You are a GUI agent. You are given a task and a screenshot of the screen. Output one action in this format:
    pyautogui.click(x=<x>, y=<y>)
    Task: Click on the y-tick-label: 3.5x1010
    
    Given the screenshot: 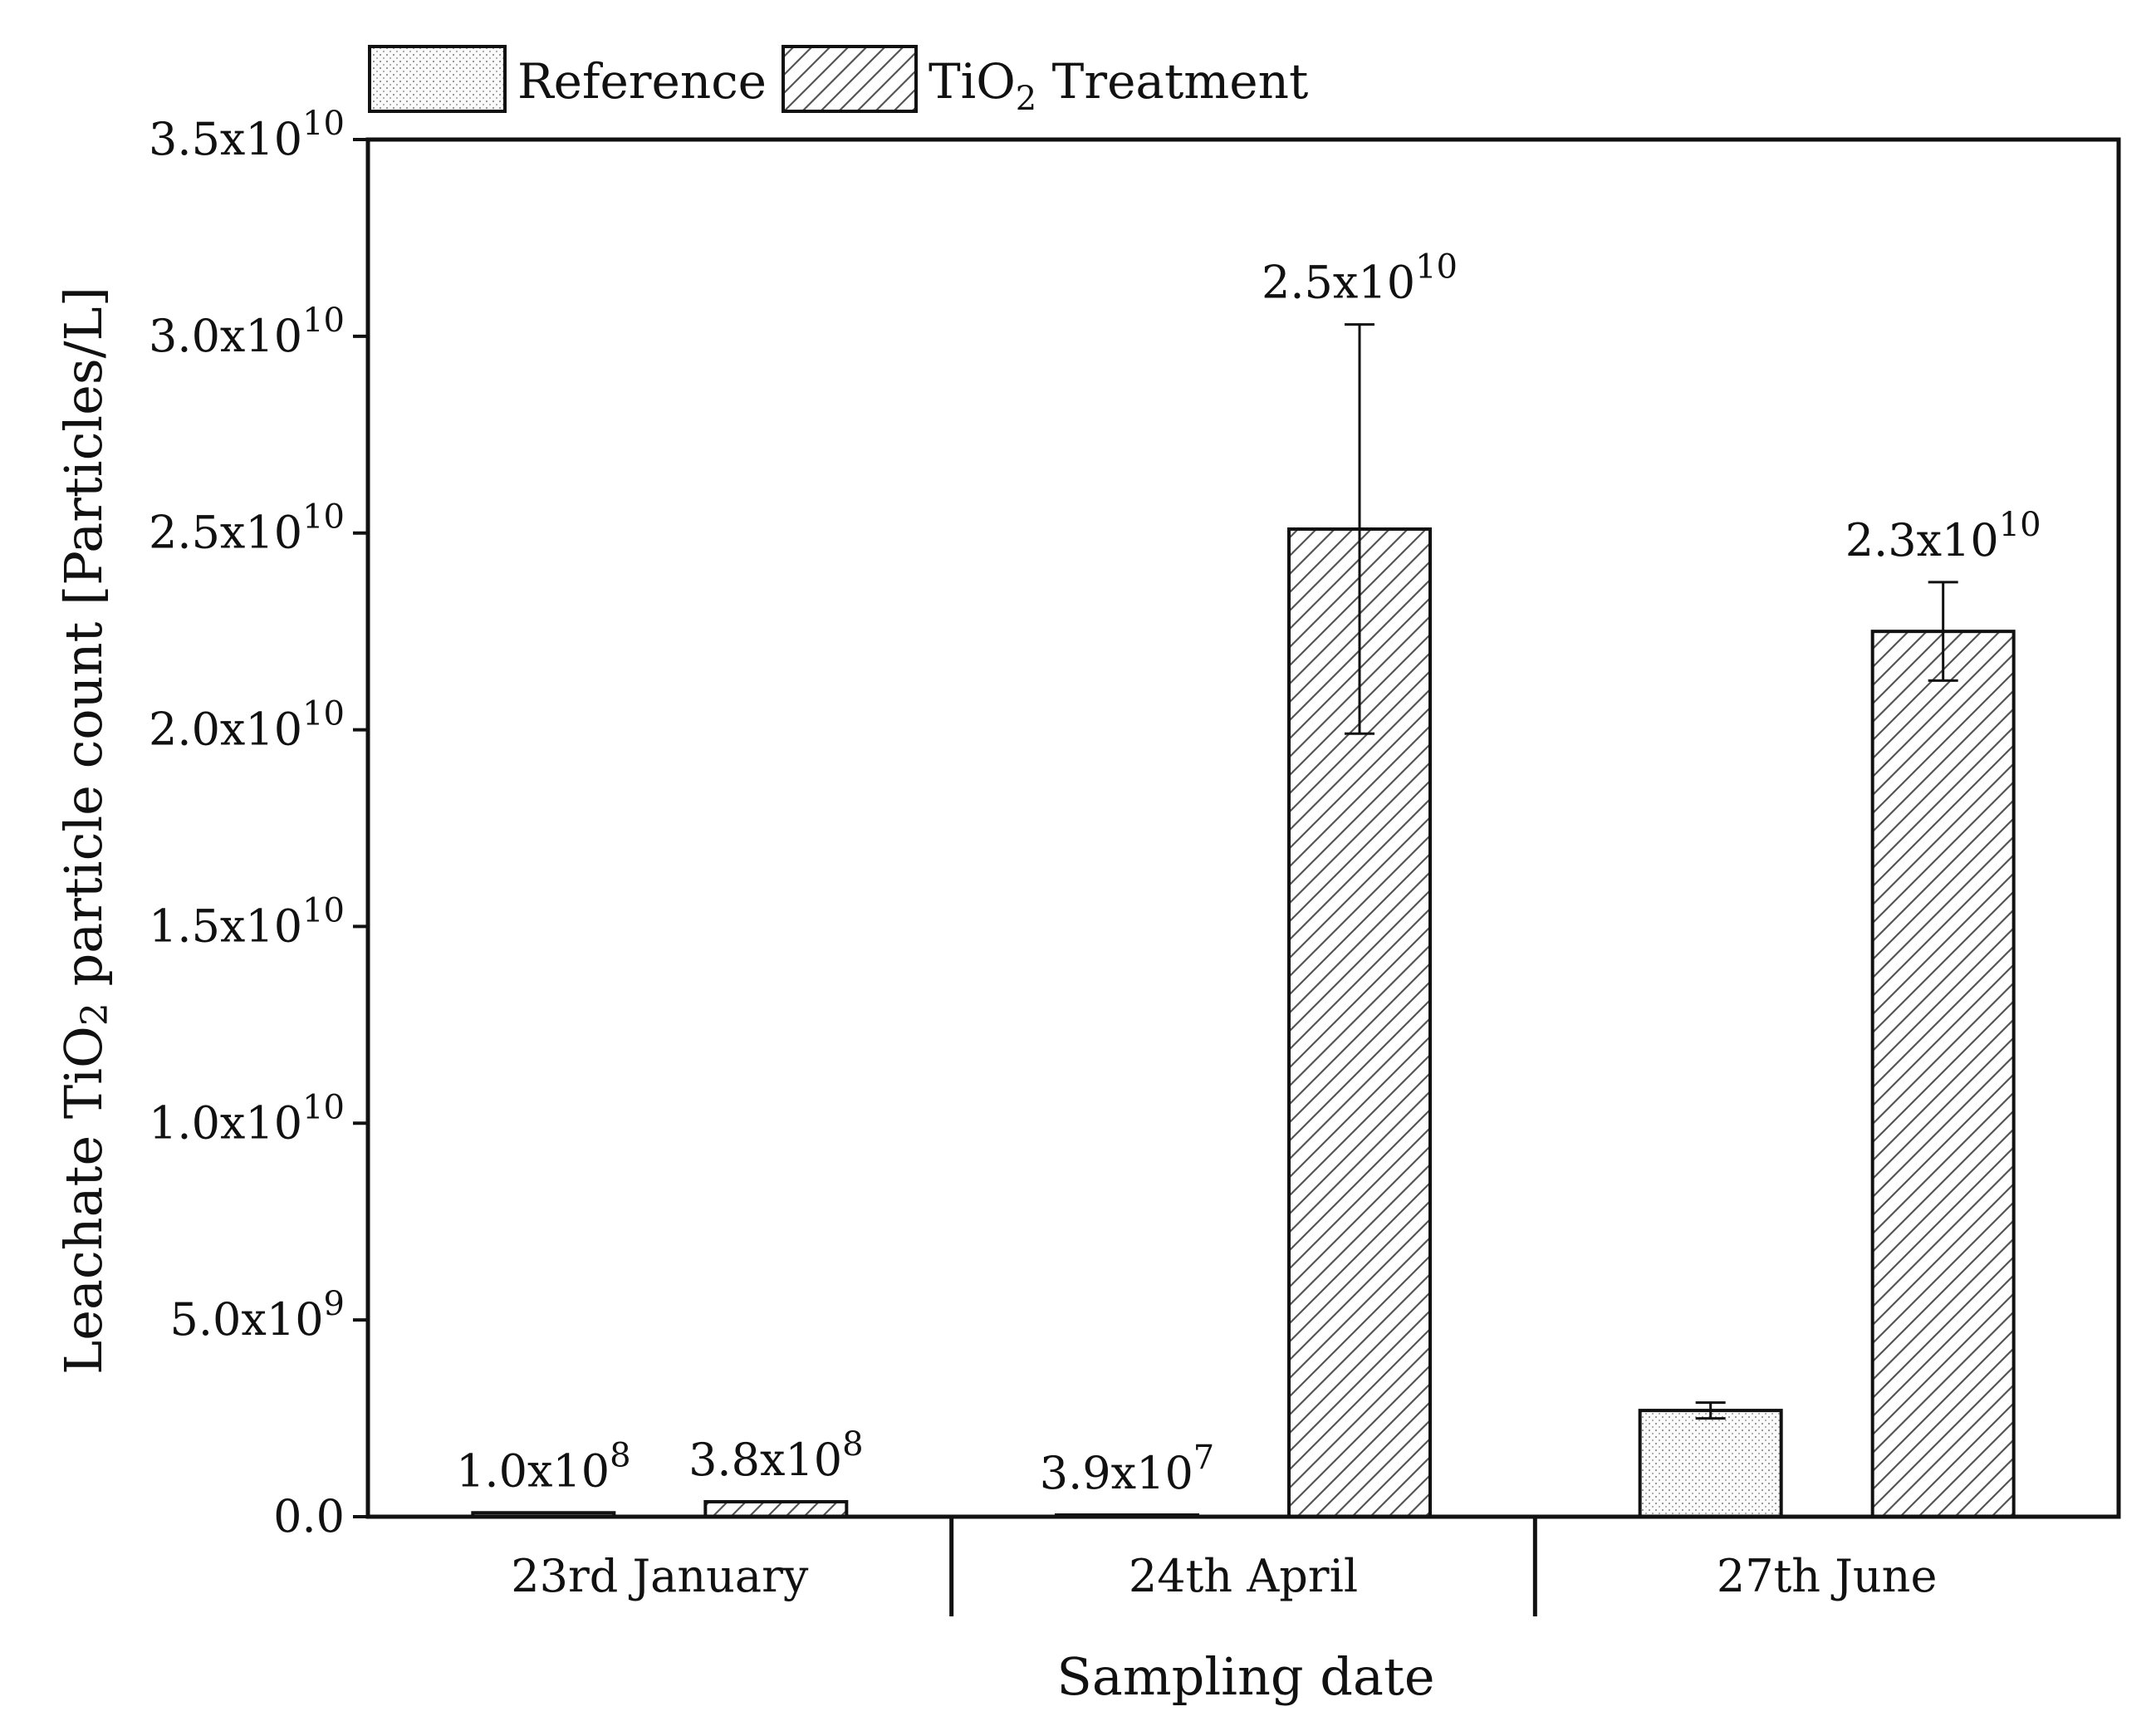 What is the action you would take?
    pyautogui.click(x=247, y=135)
    